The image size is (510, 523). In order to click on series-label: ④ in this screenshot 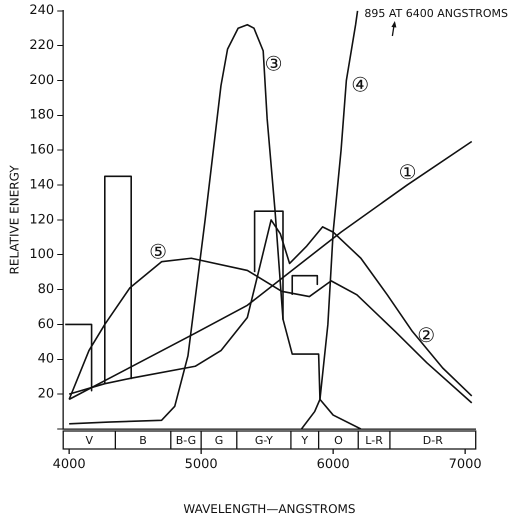, I will do `click(360, 84)`.